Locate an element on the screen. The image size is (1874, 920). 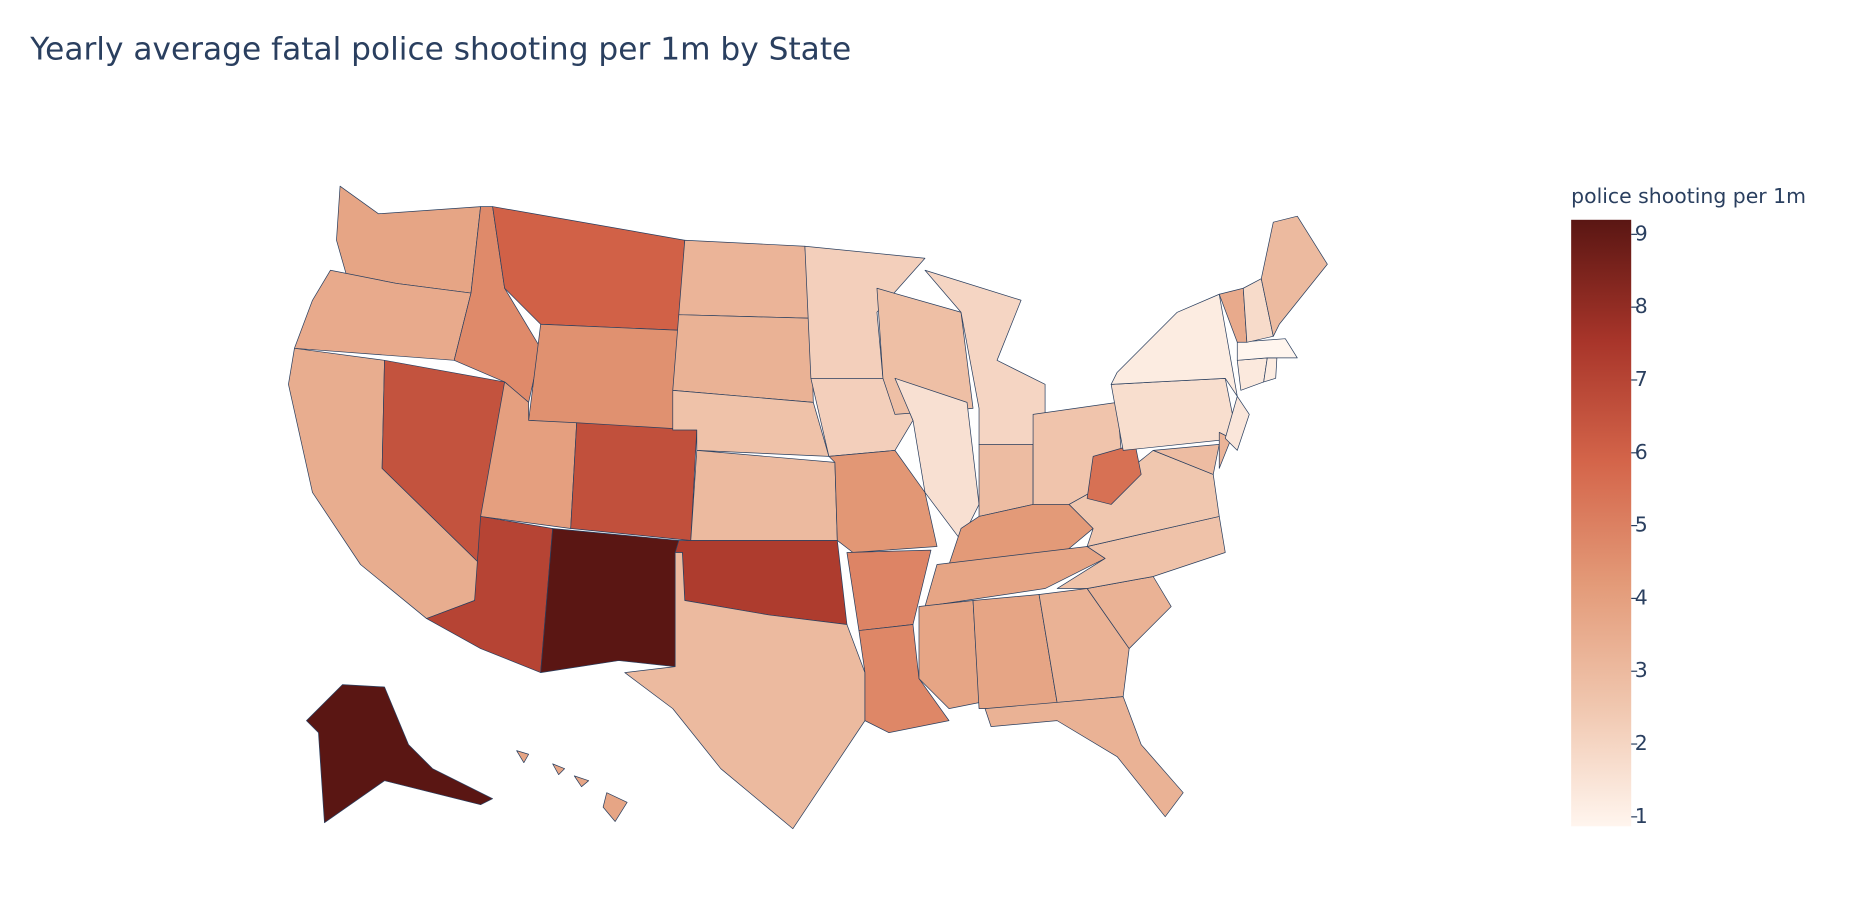
colorbar is located at coordinates (1601, 523).